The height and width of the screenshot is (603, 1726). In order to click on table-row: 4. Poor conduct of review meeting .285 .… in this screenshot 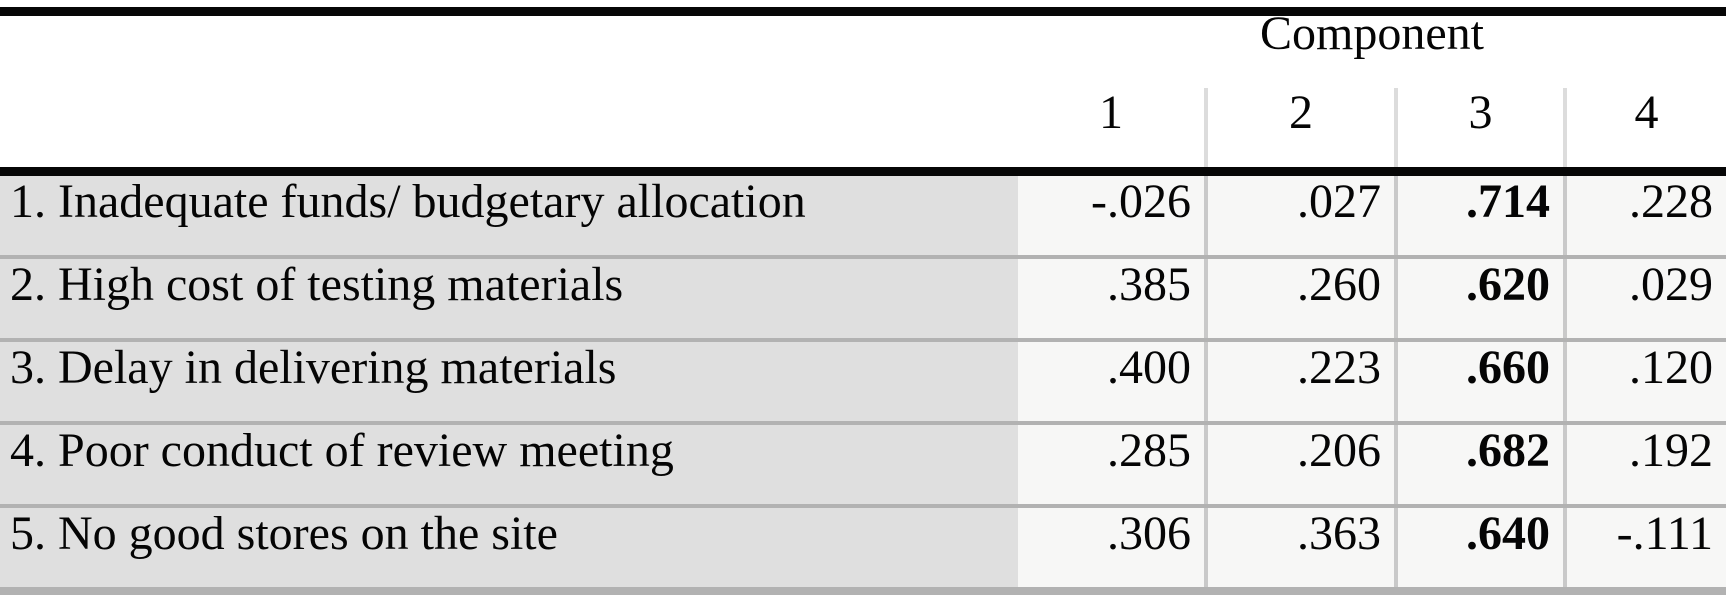, I will do `click(863, 464)`.